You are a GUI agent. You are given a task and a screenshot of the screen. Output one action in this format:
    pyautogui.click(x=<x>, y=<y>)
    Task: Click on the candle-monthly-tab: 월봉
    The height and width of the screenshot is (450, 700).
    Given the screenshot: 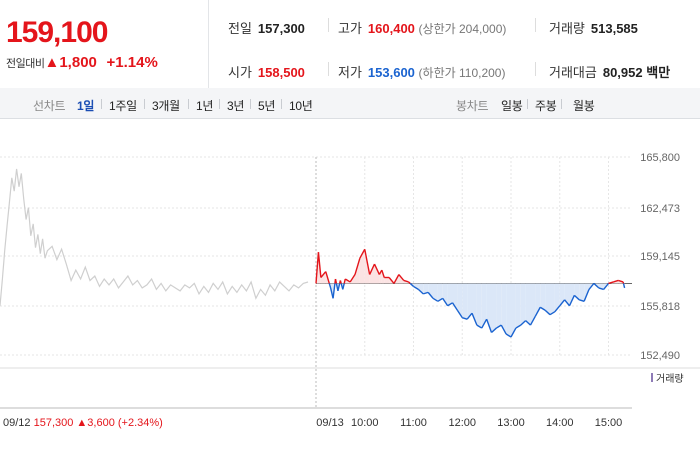 What is the action you would take?
    pyautogui.click(x=584, y=106)
    